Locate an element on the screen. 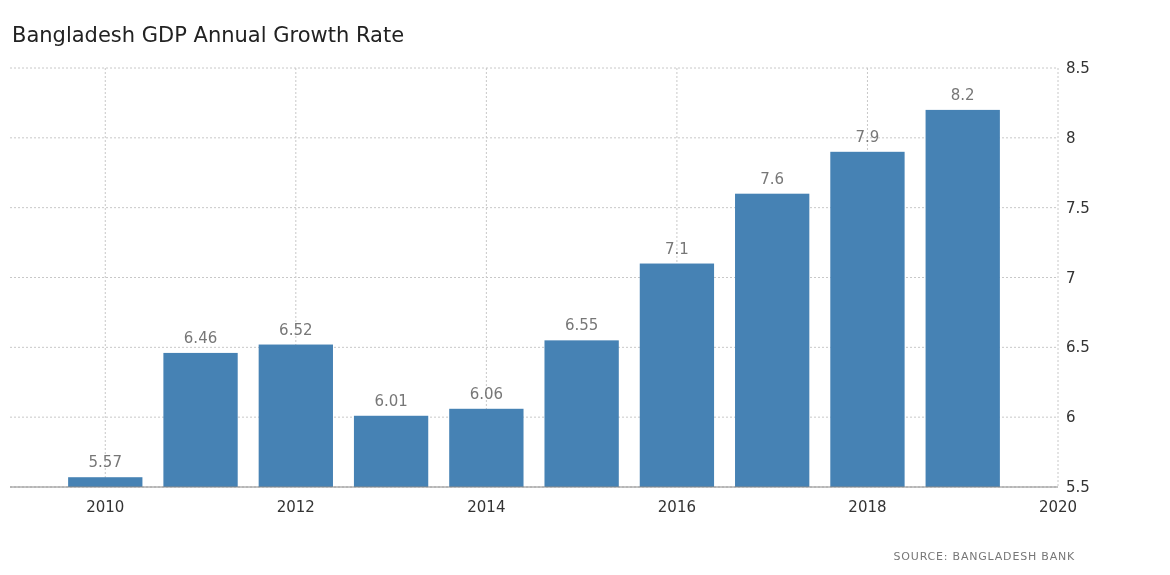  y-tick-label: 6 is located at coordinates (1071, 417).